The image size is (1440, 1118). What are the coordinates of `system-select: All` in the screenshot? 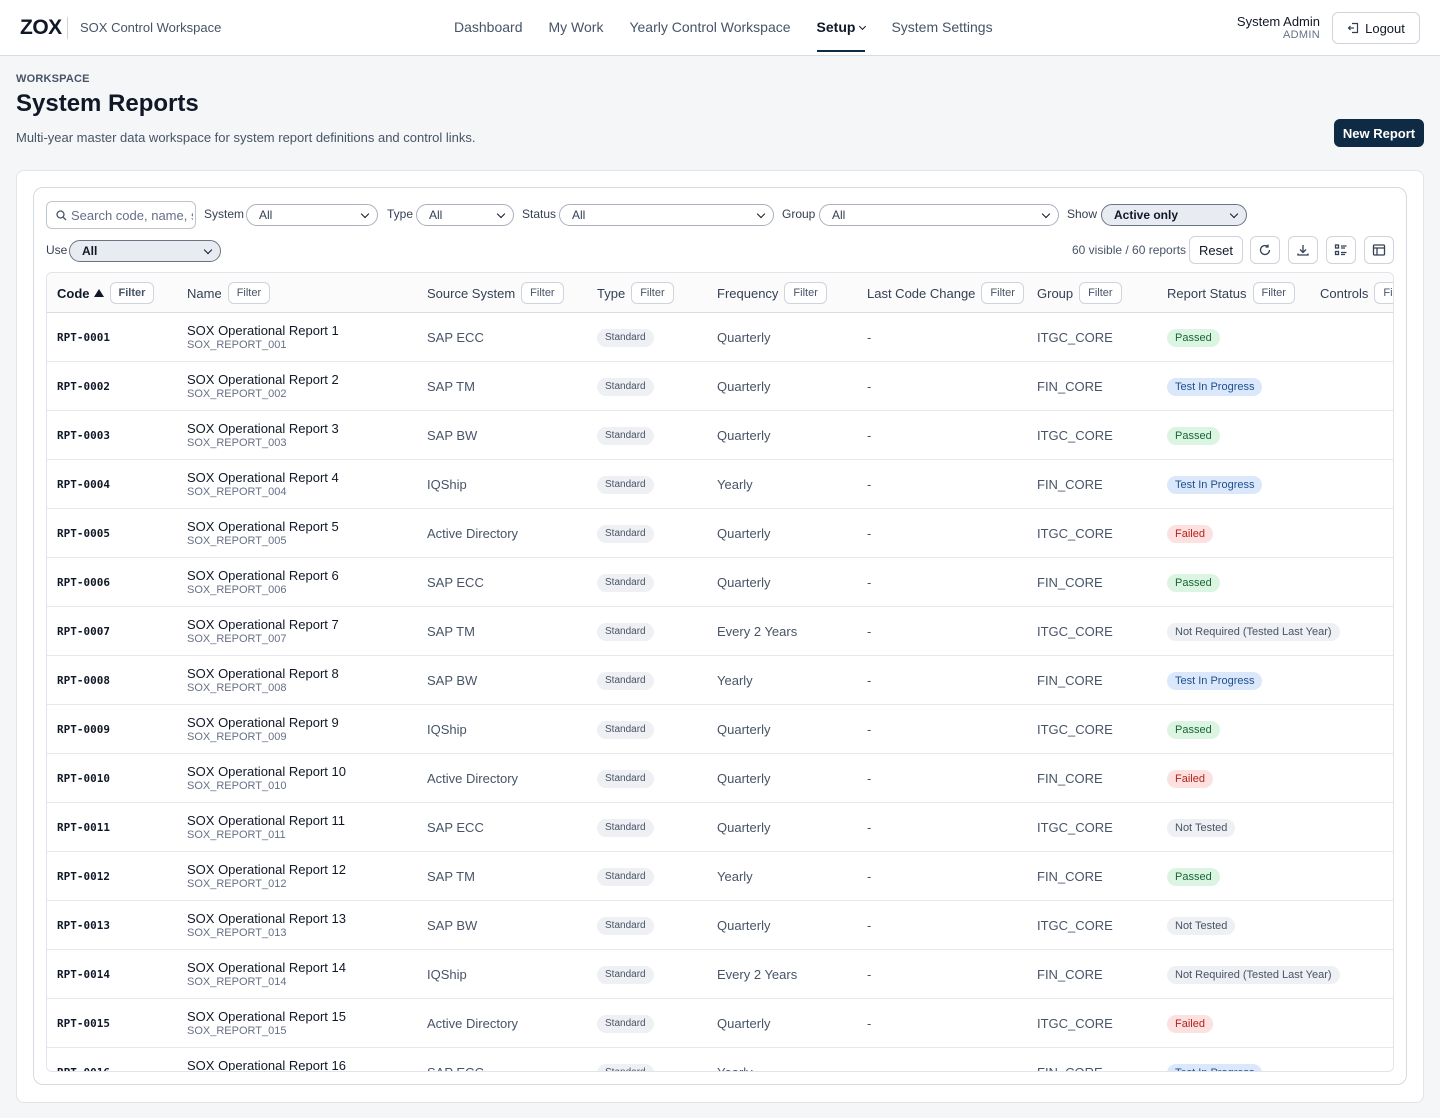 It's located at (312, 215).